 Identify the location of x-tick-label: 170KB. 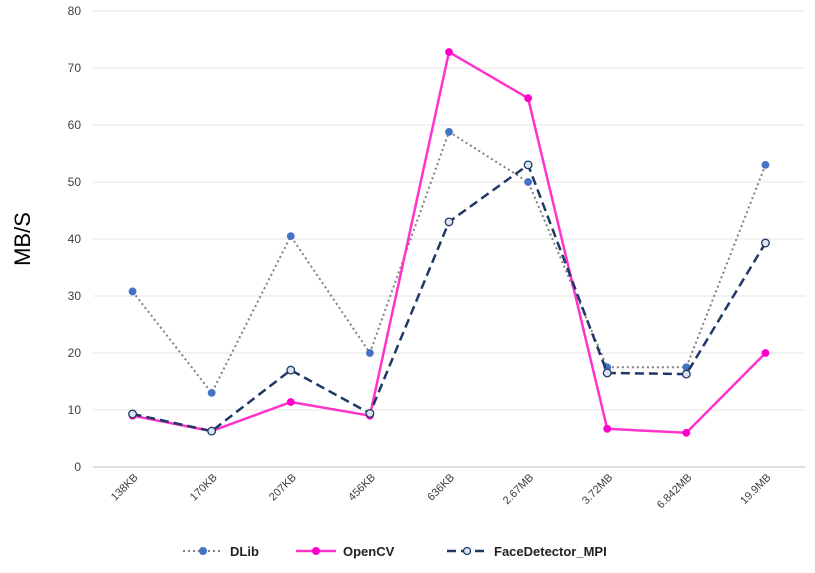
(204, 488).